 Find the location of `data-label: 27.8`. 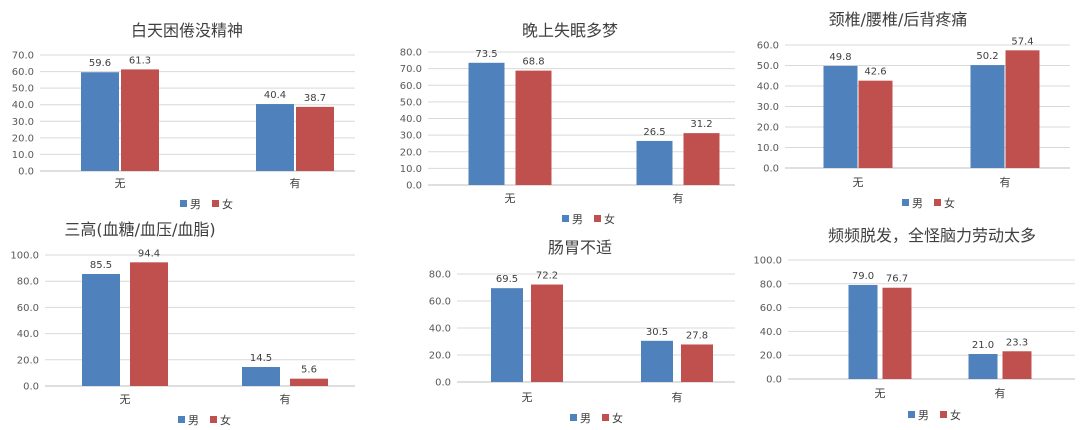

data-label: 27.8 is located at coordinates (697, 335).